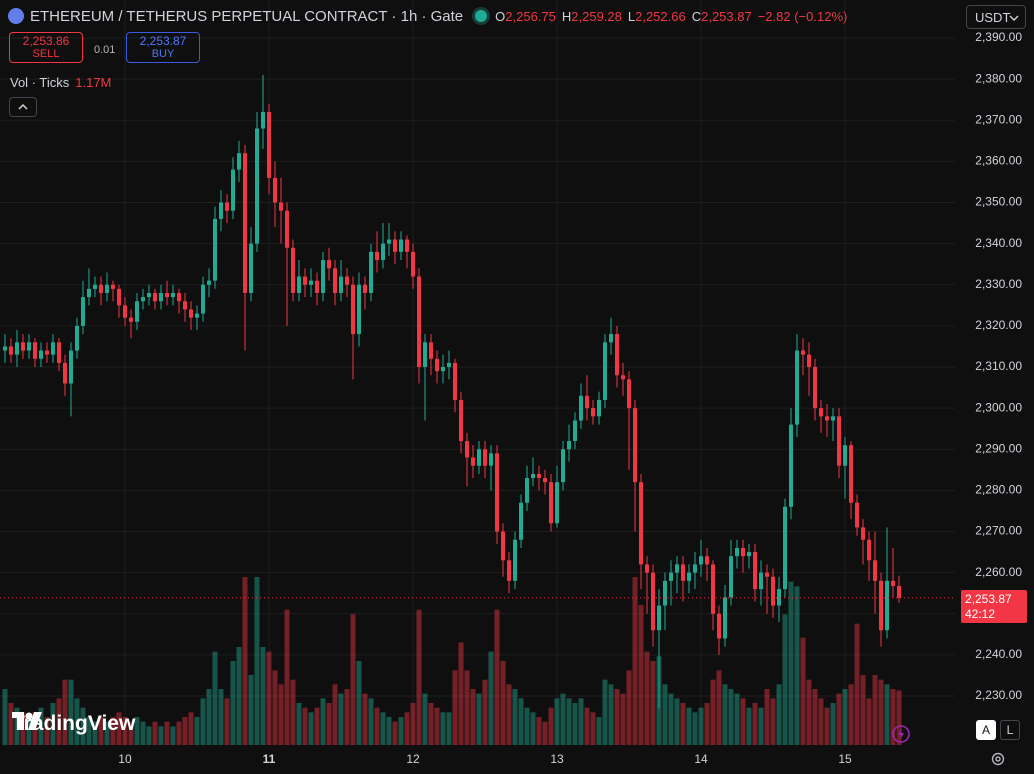 The width and height of the screenshot is (1034, 774). I want to click on watermark: TradingView, so click(73, 724).